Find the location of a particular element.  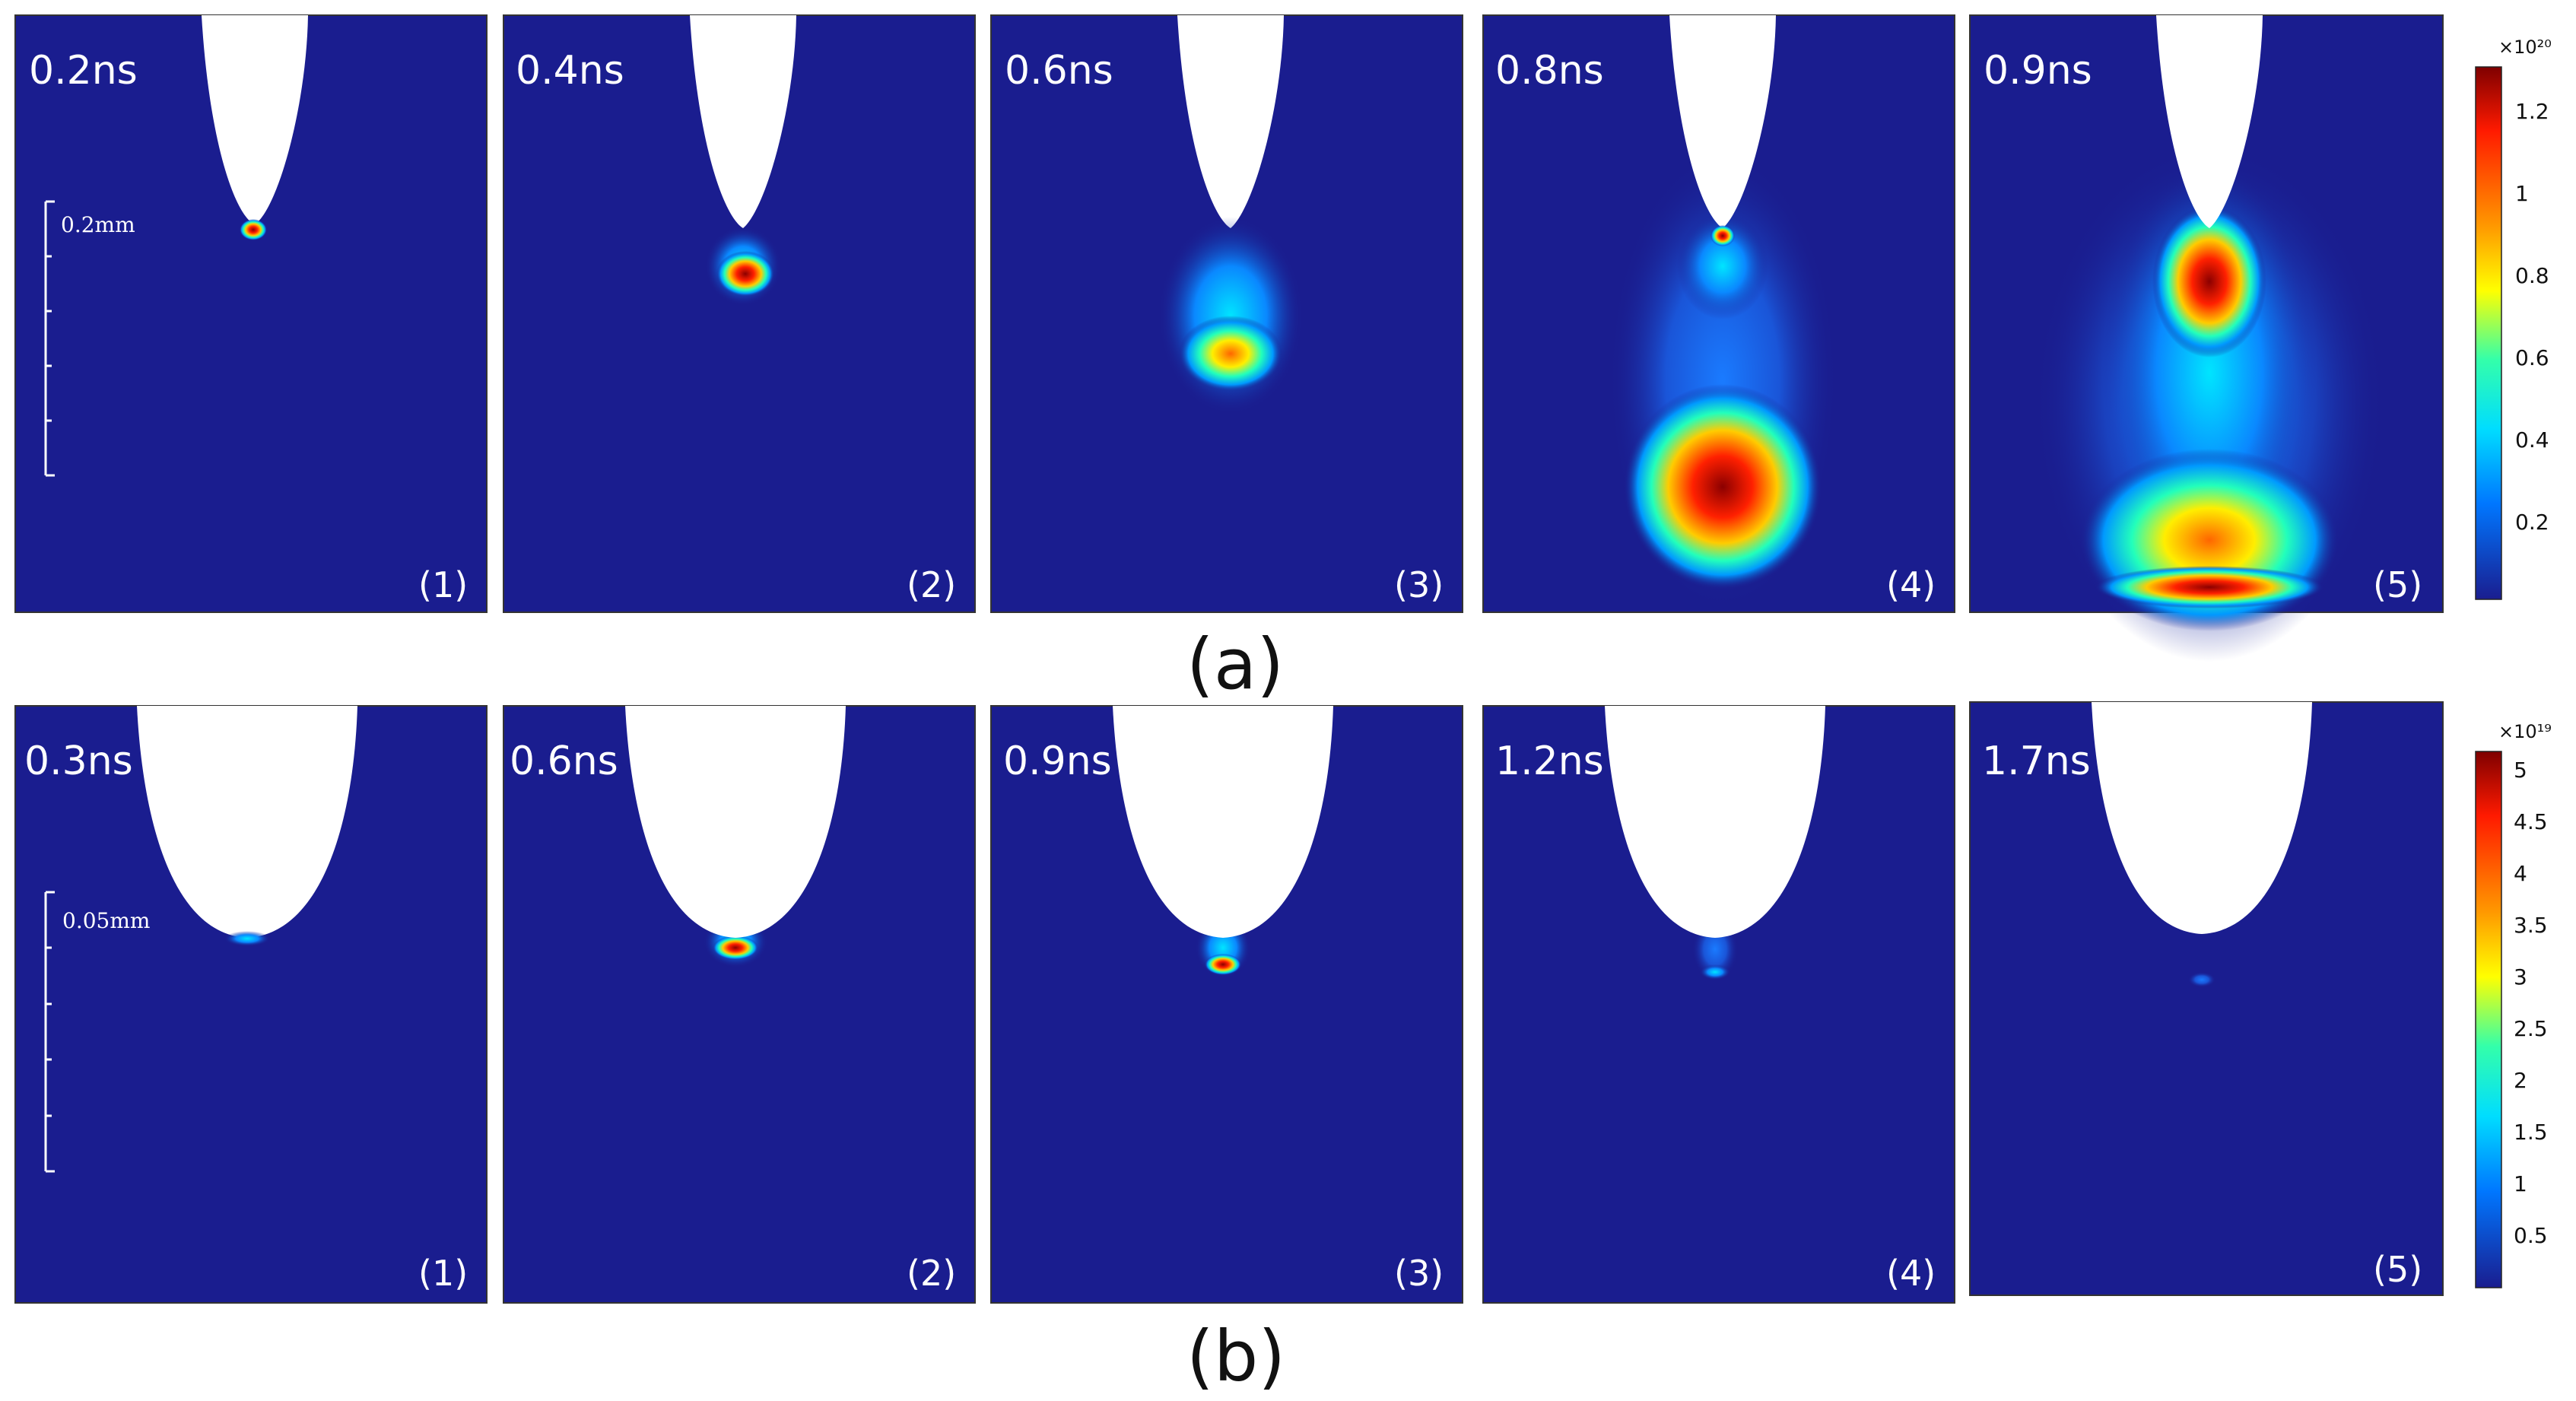

colorbar-tick: 1.2 is located at coordinates (2532, 111).